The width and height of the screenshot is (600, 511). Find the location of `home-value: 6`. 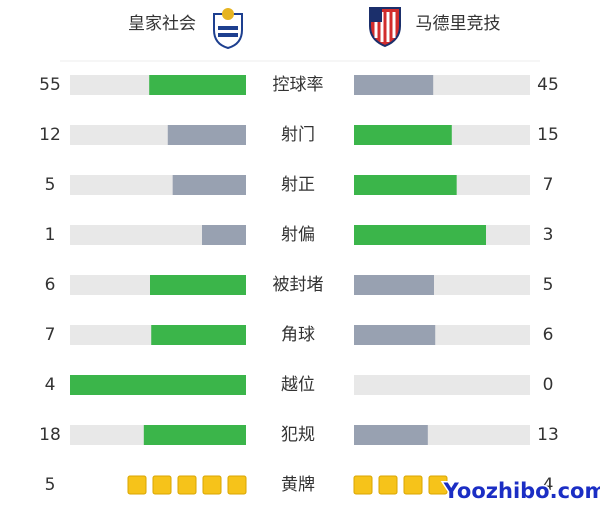

home-value: 6 is located at coordinates (50, 285).